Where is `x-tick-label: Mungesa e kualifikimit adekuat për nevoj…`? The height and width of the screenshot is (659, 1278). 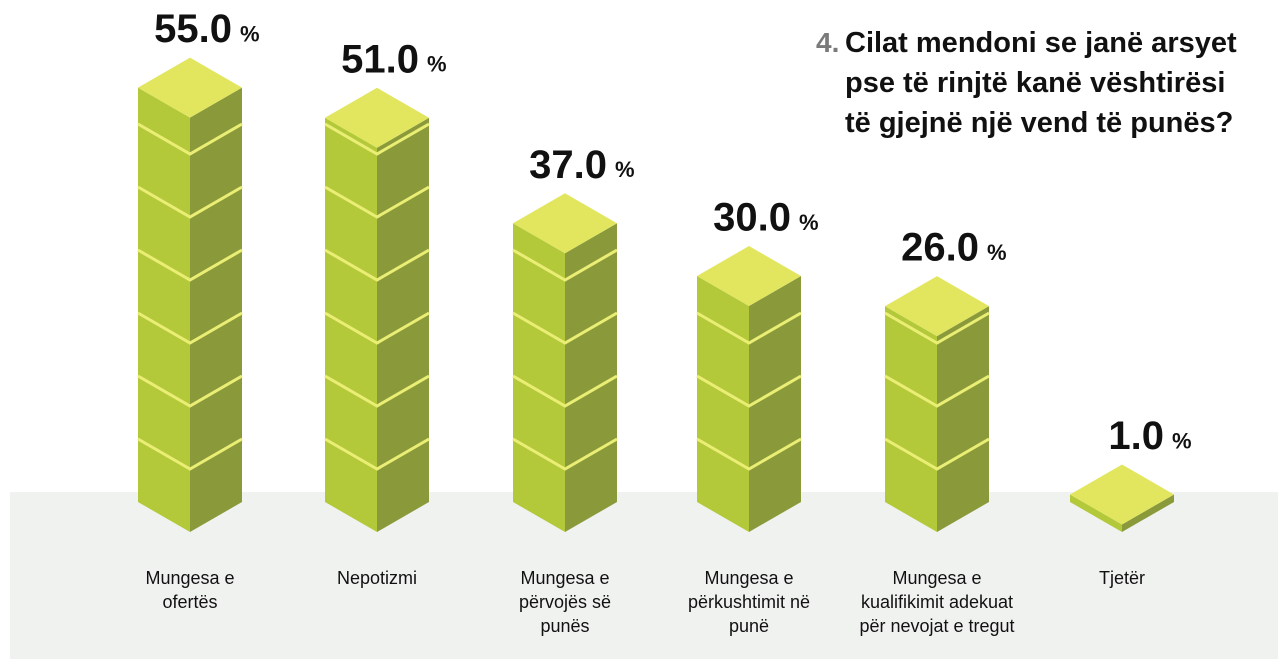
x-tick-label: Mungesa e kualifikimit adekuat për nevoj… is located at coordinates (937, 602).